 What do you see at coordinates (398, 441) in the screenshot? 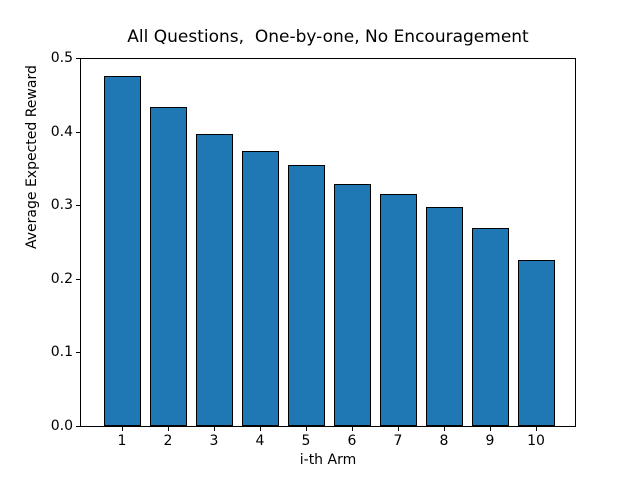
I see `x-tick-label: 7` at bounding box center [398, 441].